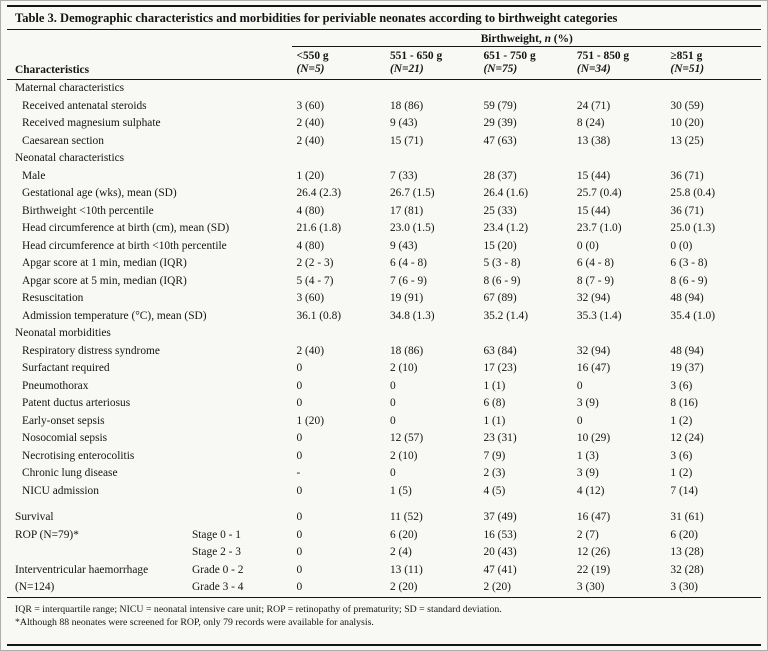 The image size is (768, 651). What do you see at coordinates (500, 245) in the screenshot?
I see `value-cell: 15 (20)` at bounding box center [500, 245].